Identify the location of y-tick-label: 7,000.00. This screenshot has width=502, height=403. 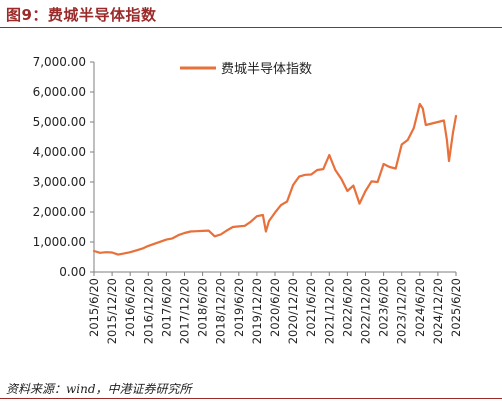
(59, 62).